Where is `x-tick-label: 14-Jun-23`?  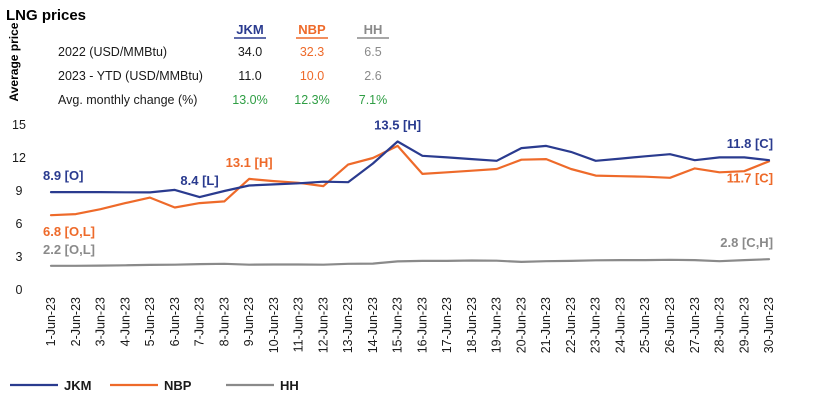 x-tick-label: 14-Jun-23 is located at coordinates (373, 325).